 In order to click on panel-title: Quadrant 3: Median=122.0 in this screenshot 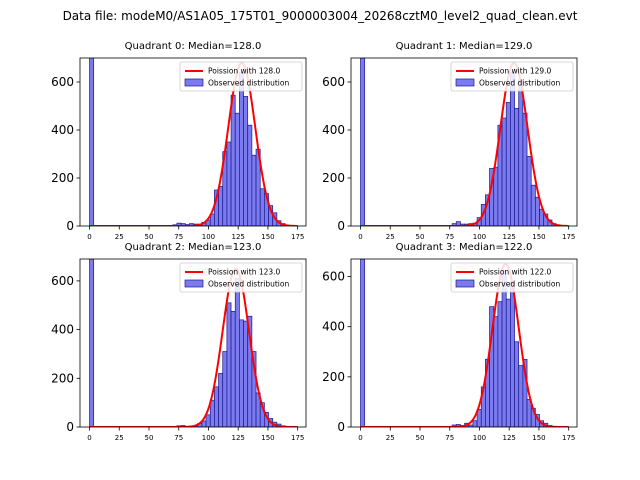, I will do `click(464, 247)`.